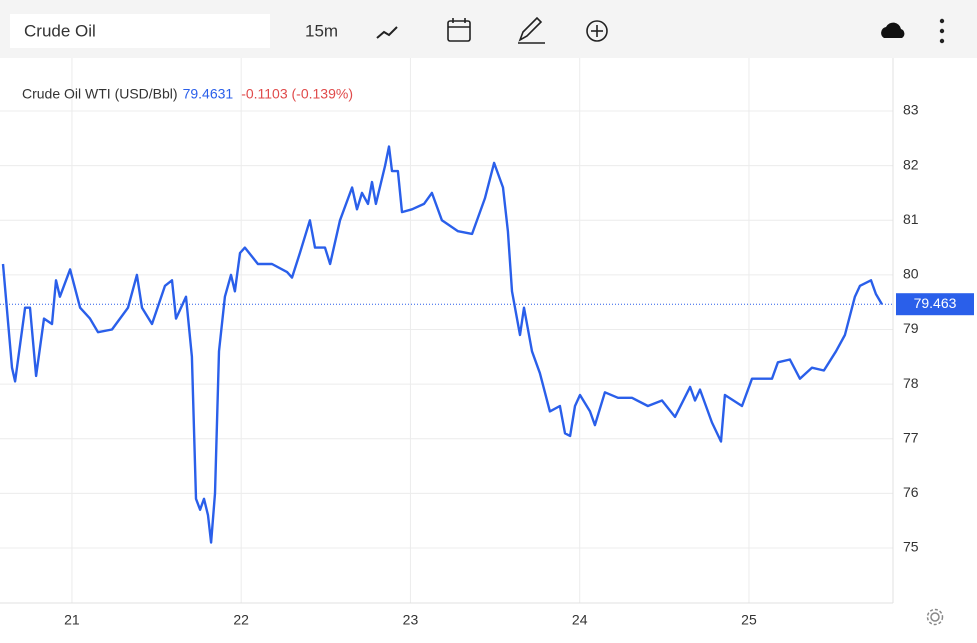 Image resolution: width=977 pixels, height=643 pixels. Describe the element at coordinates (911, 164) in the screenshot. I see `y-tick-label: 82` at that location.